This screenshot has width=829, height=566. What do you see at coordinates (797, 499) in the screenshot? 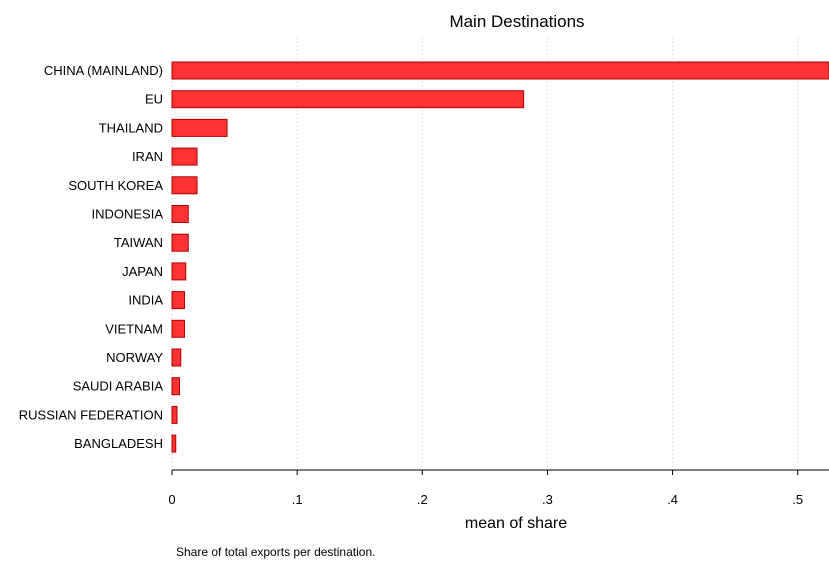
I see `x-tick-label-5: .5` at bounding box center [797, 499].